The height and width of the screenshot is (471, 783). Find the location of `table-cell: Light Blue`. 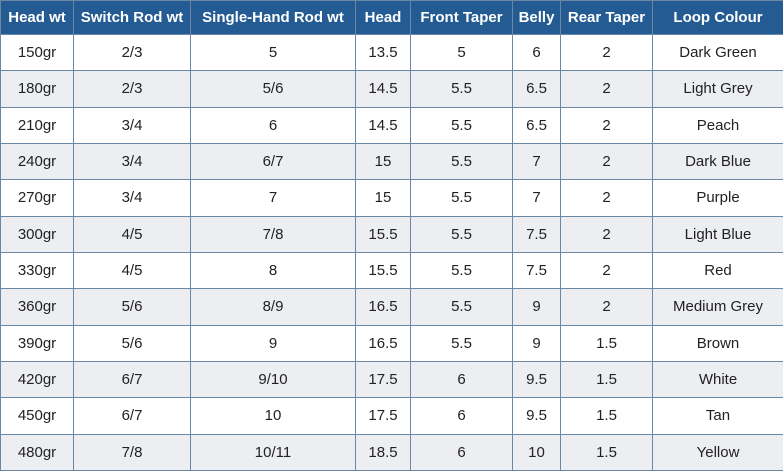

table-cell: Light Blue is located at coordinates (717, 234).